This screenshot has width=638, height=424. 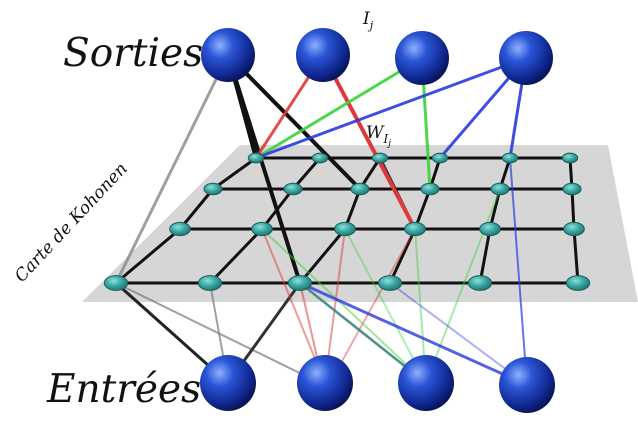 What do you see at coordinates (71, 222) in the screenshot?
I see `map-label: Carte de Kohonen` at bounding box center [71, 222].